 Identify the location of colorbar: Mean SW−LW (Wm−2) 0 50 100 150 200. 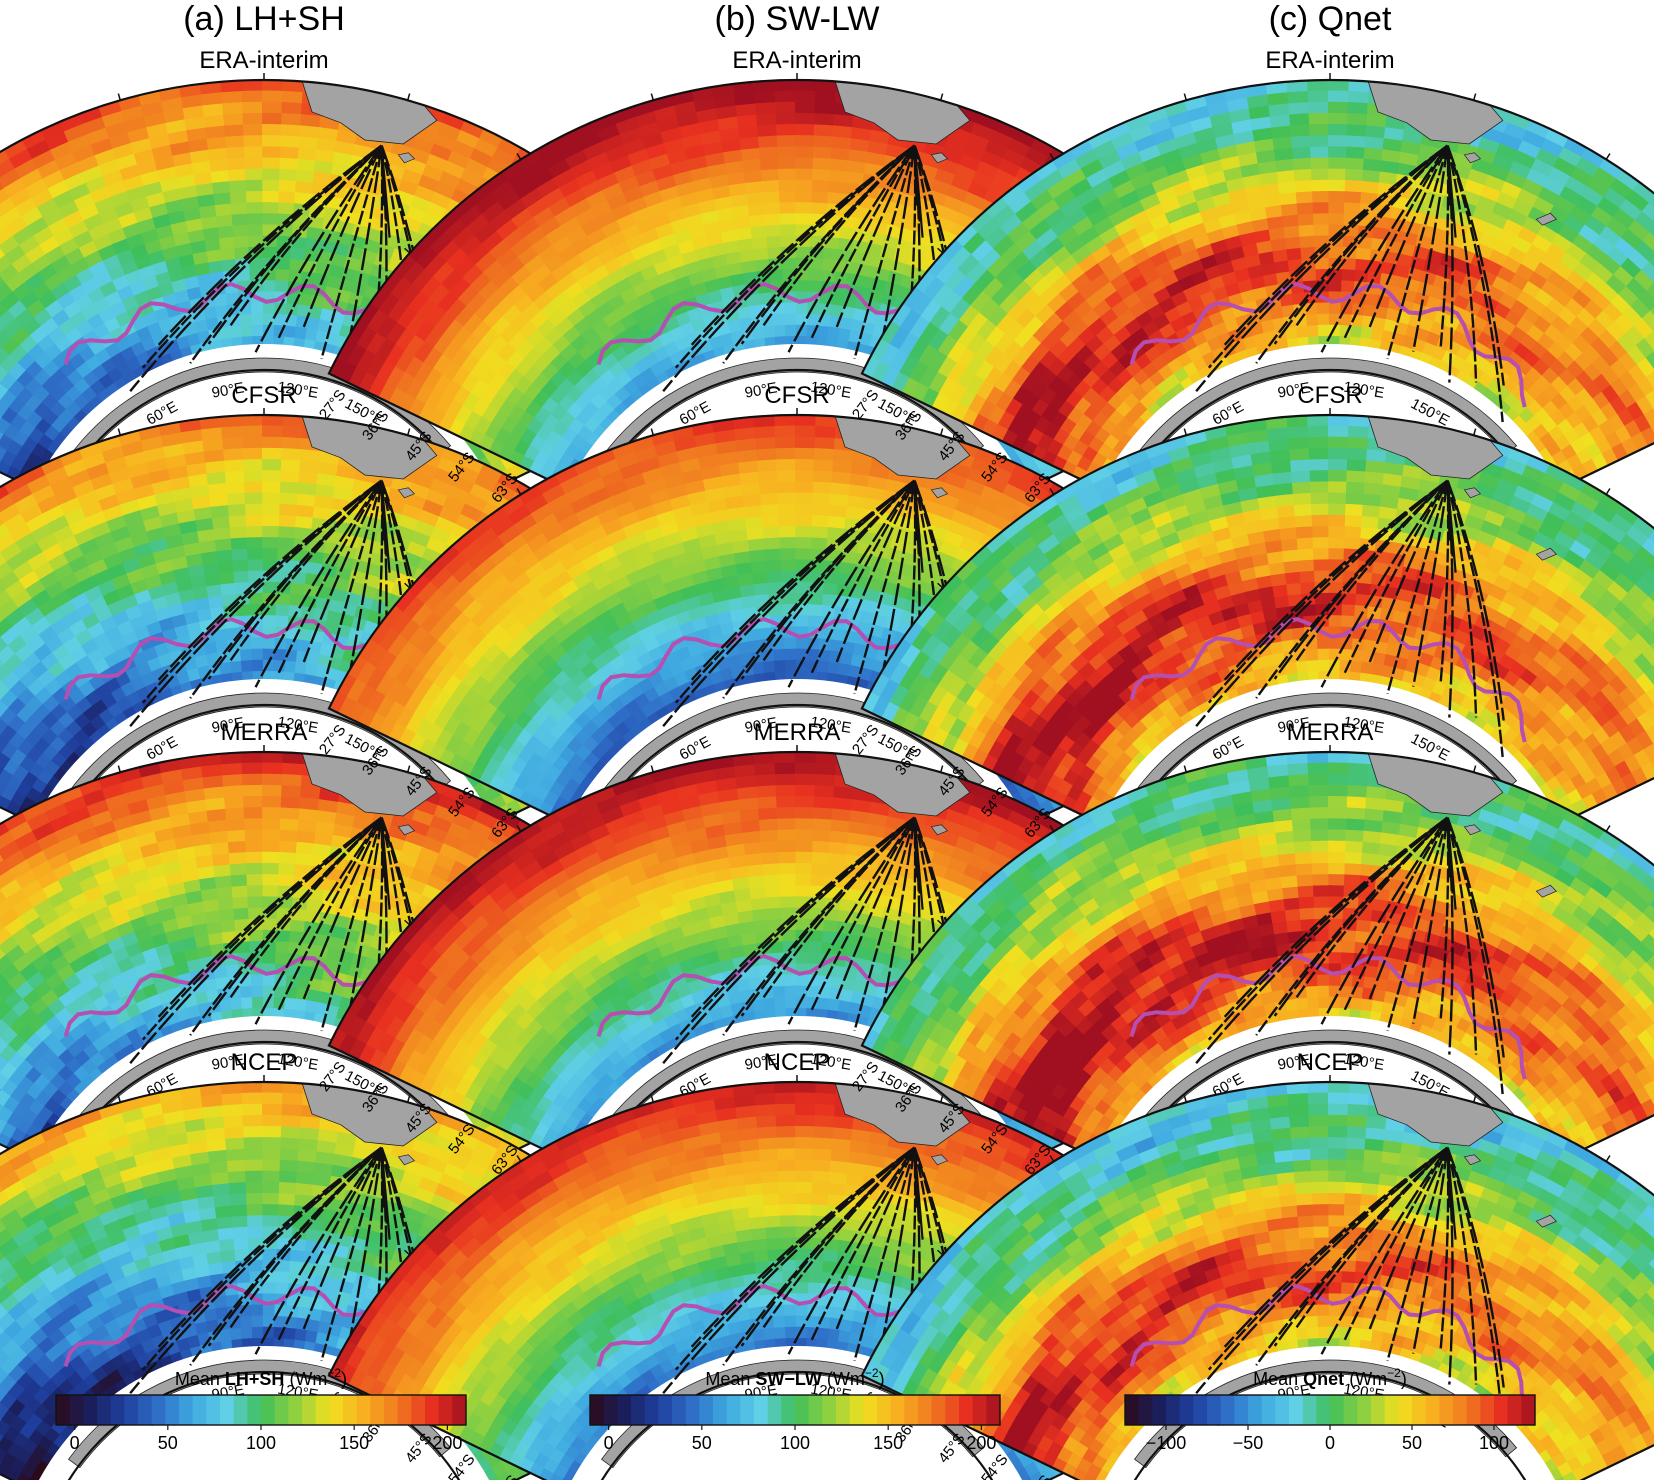
(795, 1409).